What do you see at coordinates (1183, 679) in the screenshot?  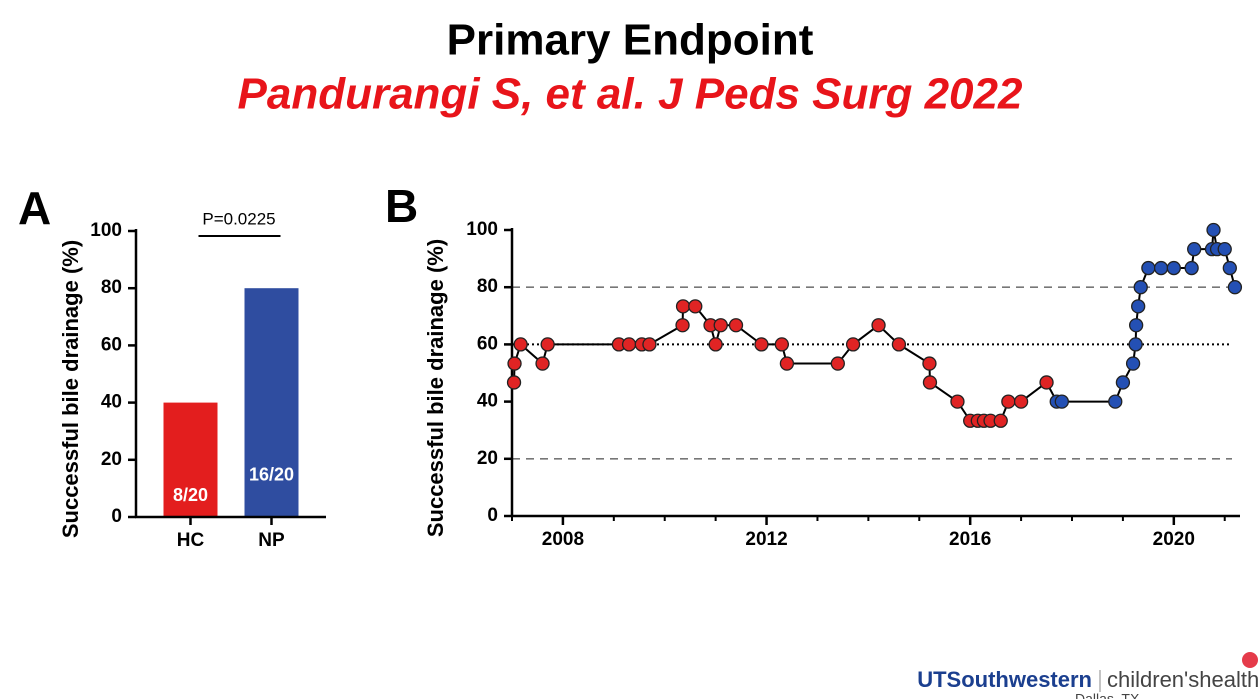 I see `footer-logo: children'shealth` at bounding box center [1183, 679].